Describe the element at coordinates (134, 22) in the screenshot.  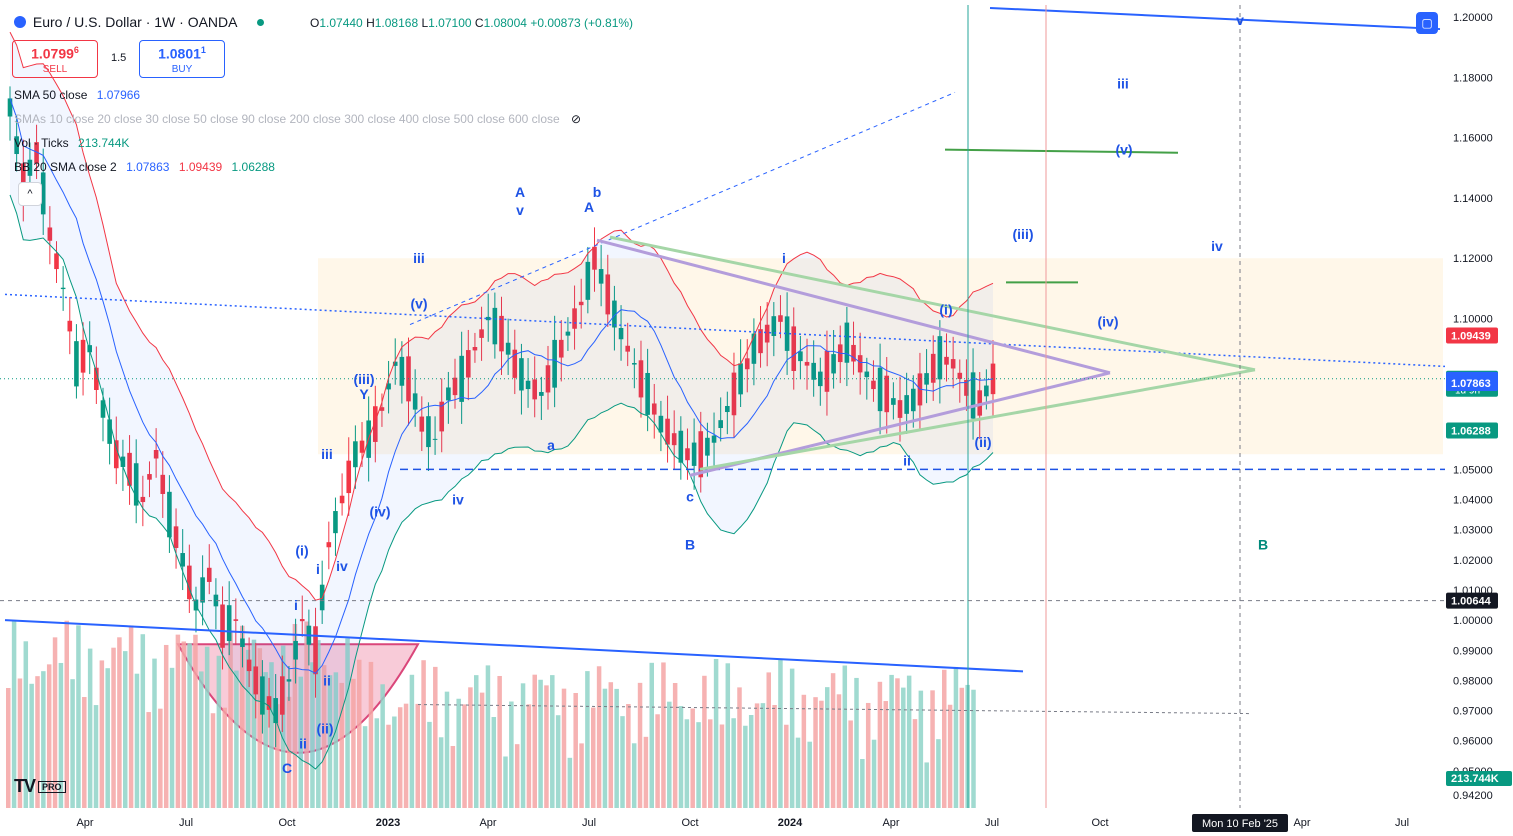
I see `symbol-title-text: Euro / U.S. Dollar · 1W · OANDA` at that location.